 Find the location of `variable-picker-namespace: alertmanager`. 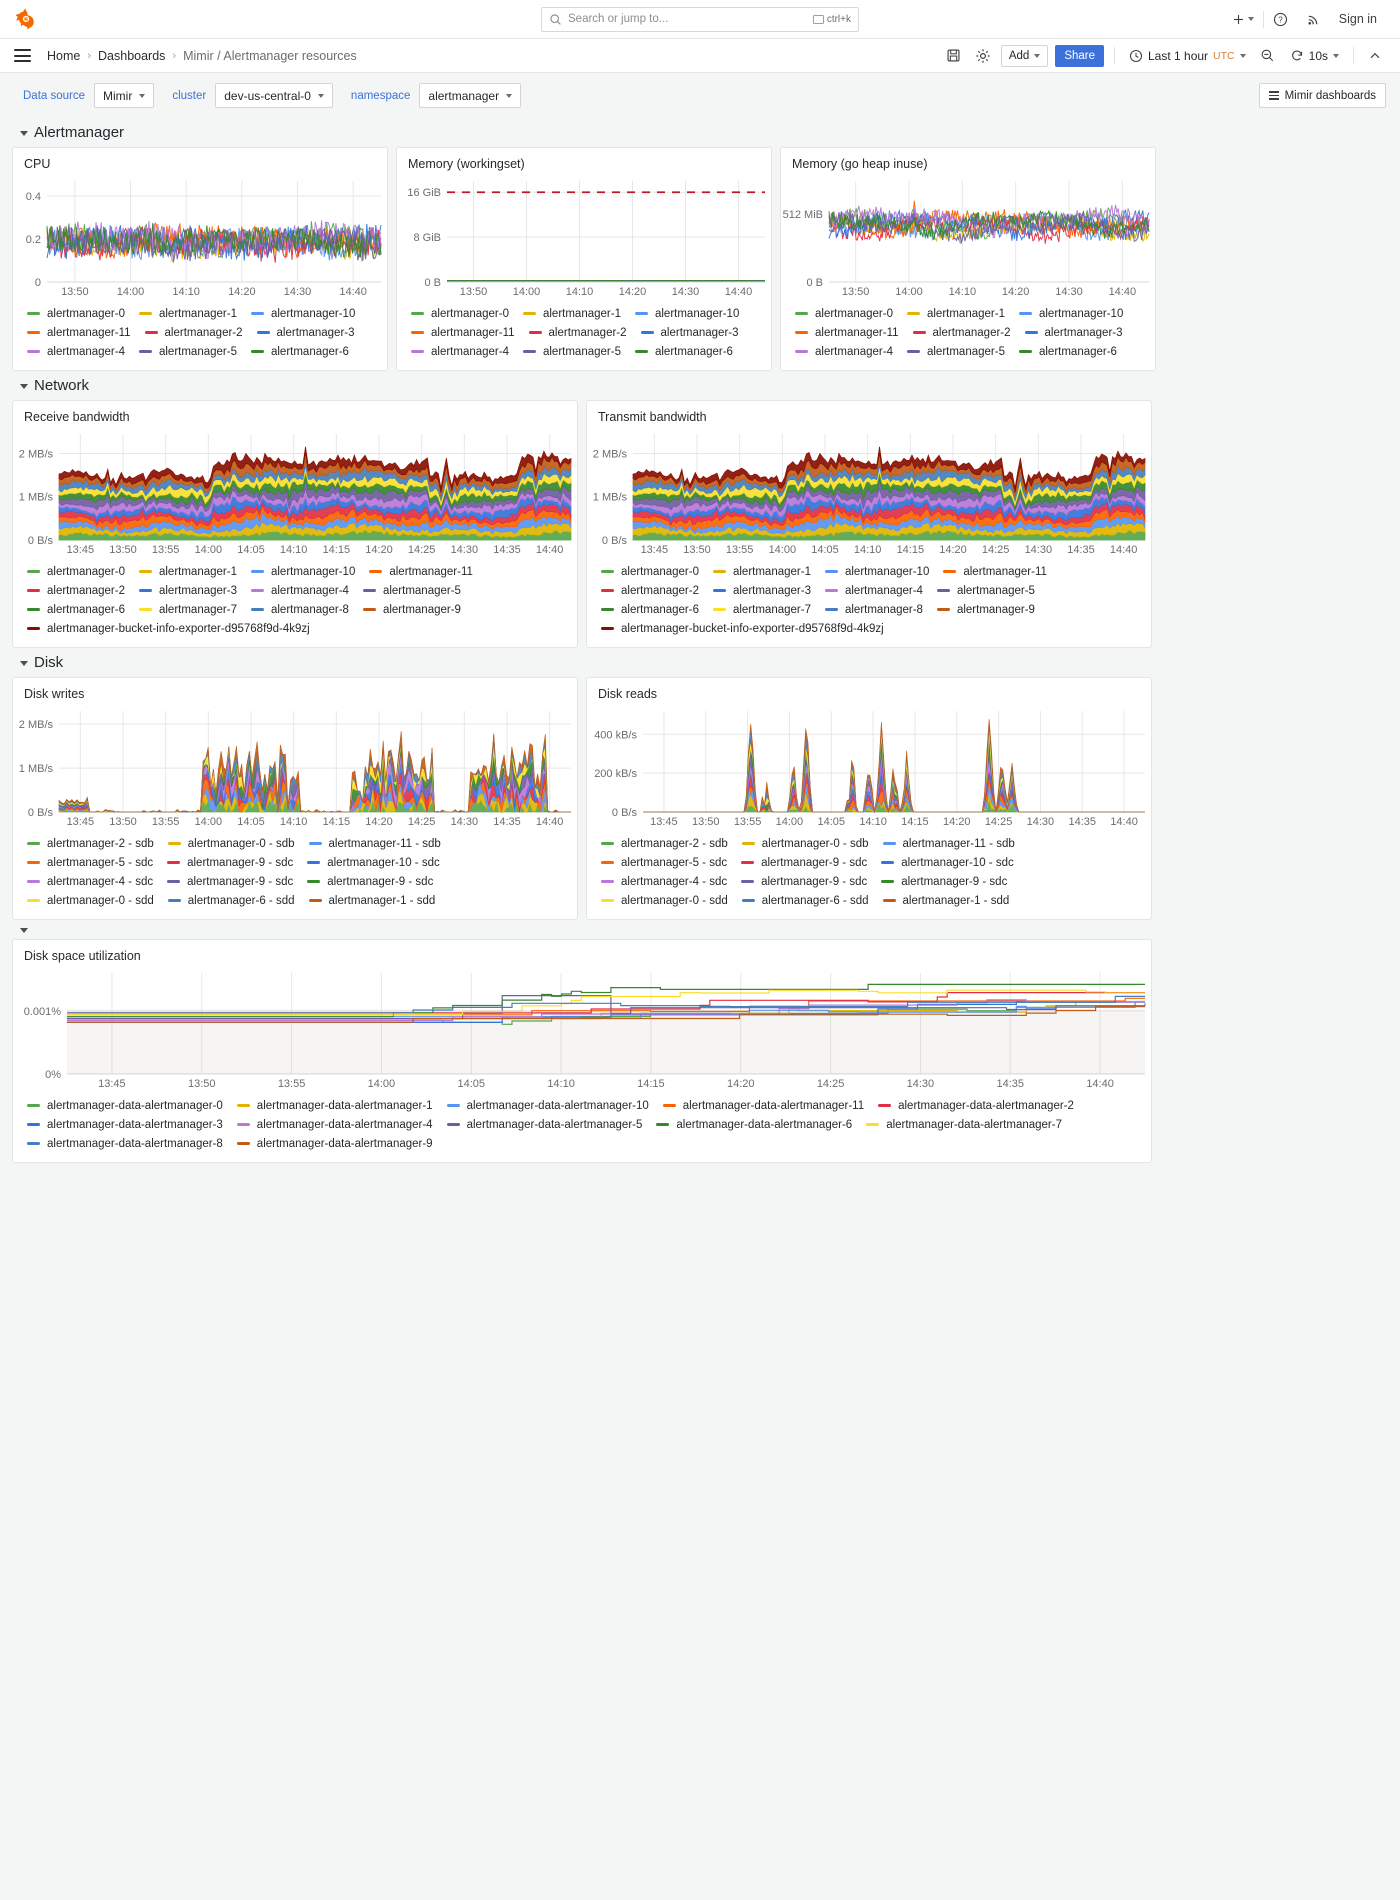

variable-picker-namespace: alertmanager is located at coordinates (470, 95).